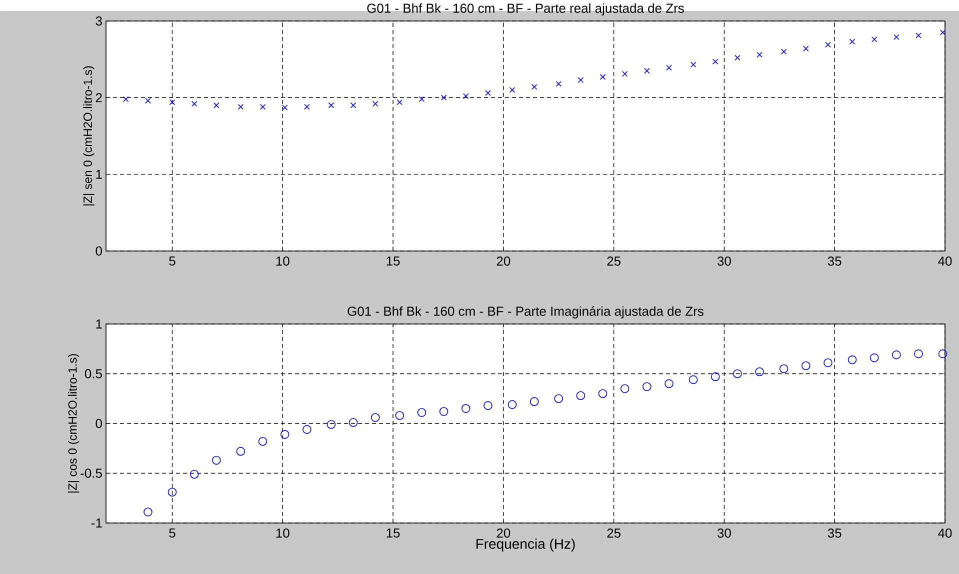  I want to click on y-axis-title: |Z| cos 0 (cmH2O.litro-1.s), so click(74, 423).